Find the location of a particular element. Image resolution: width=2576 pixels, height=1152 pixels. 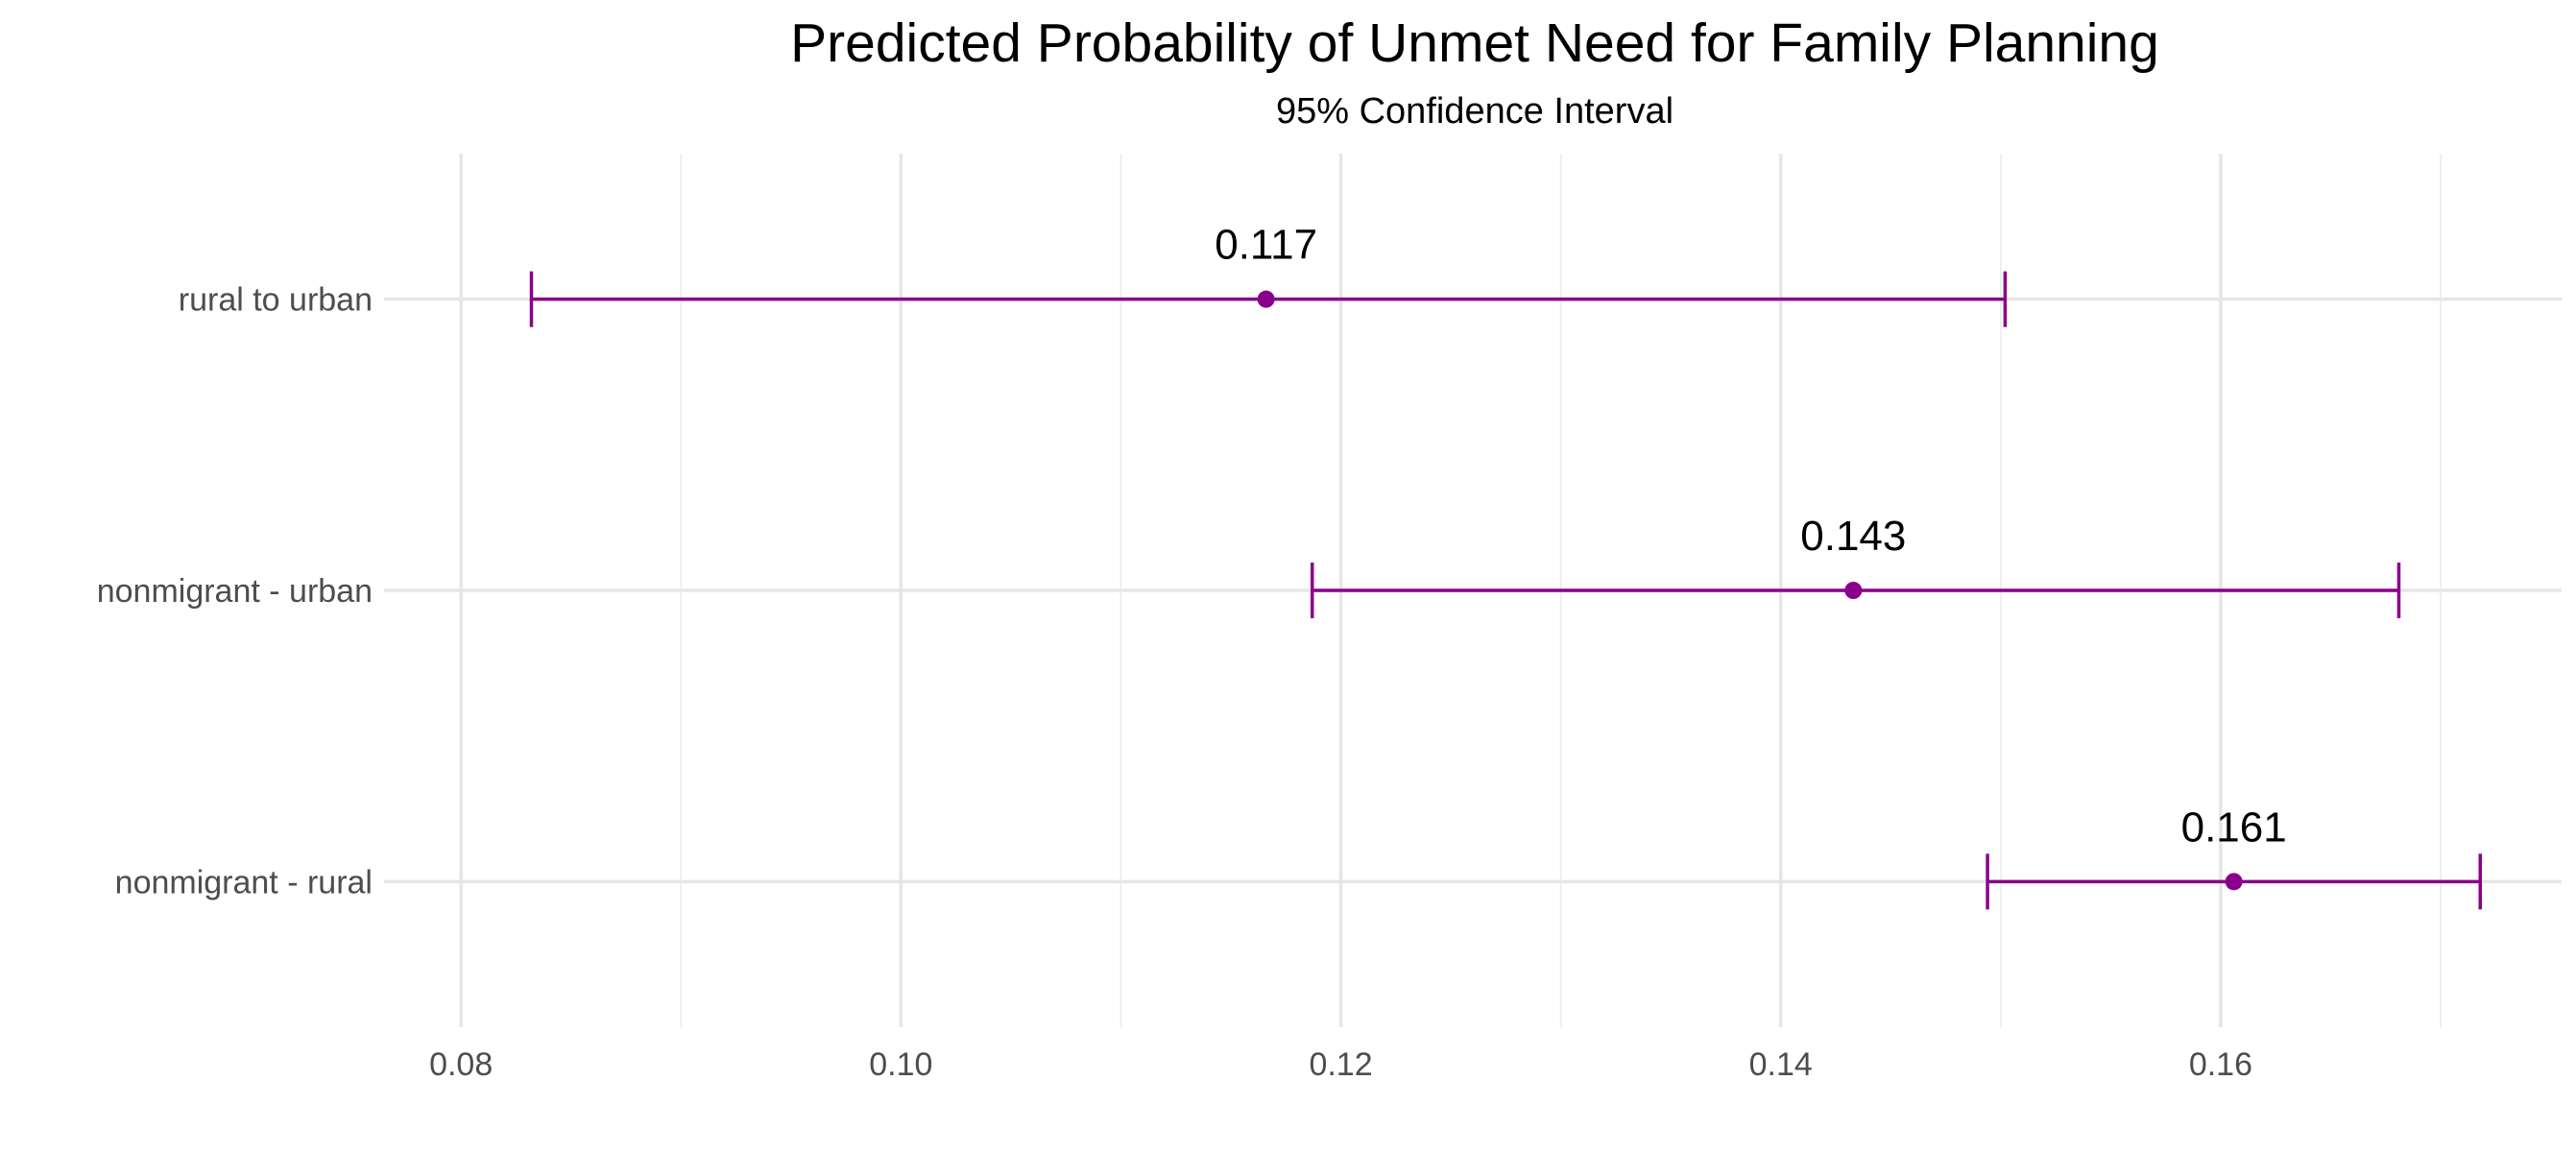

x-tick-label: 0.16 is located at coordinates (2220, 1064).